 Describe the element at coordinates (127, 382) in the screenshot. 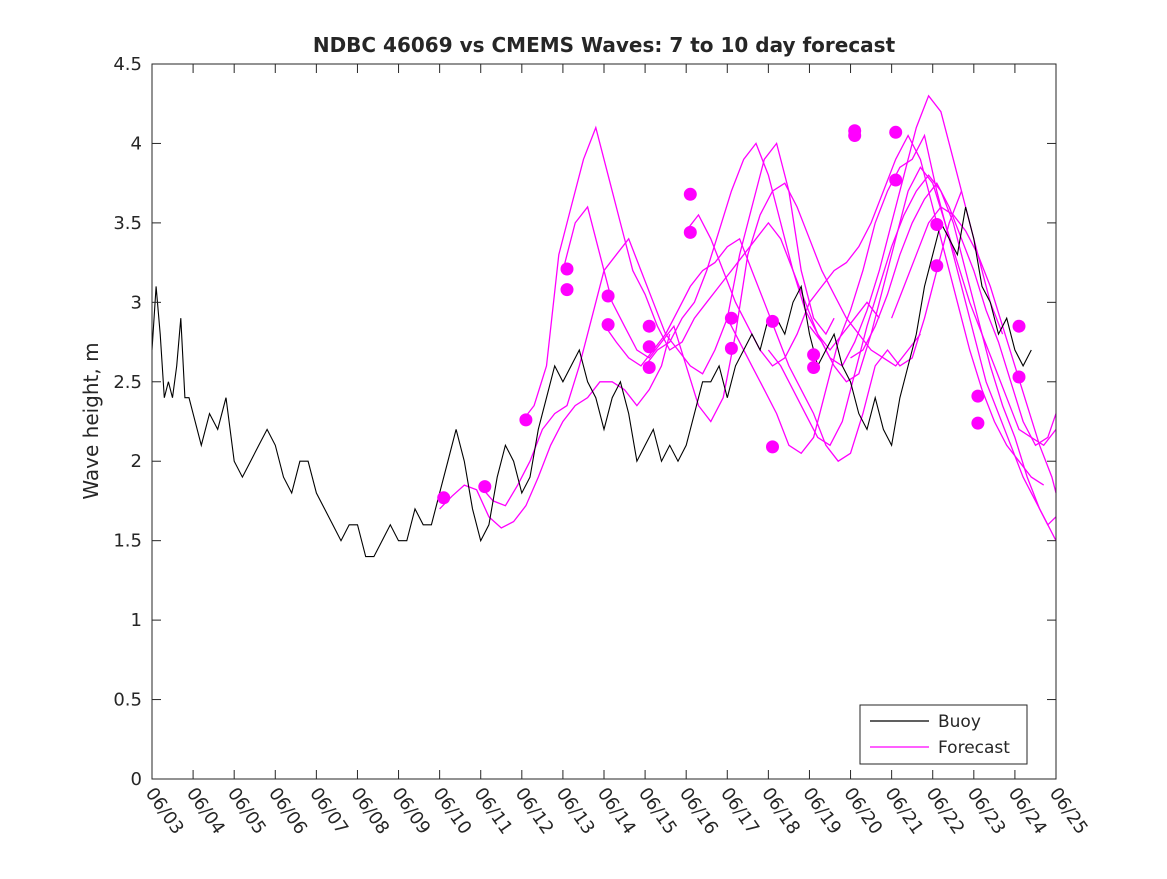

I see `y-tick-label: 2.5` at that location.